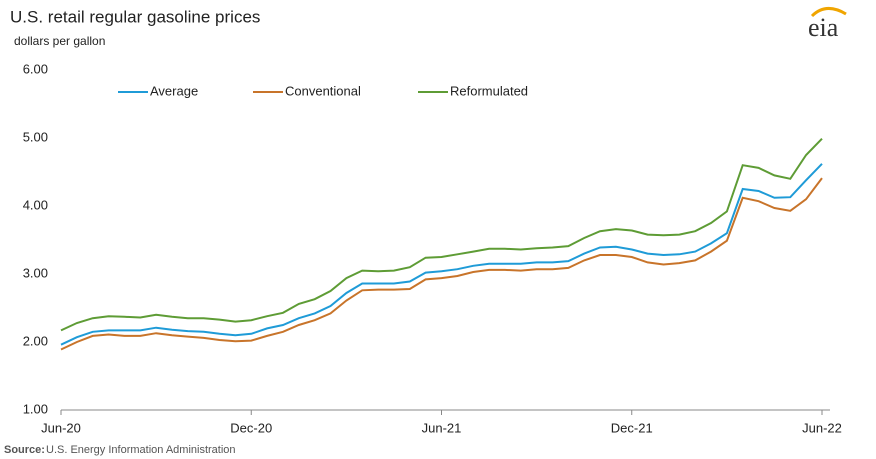 This screenshot has width=876, height=459. Describe the element at coordinates (35, 340) in the screenshot. I see `y-tick-label: 2.00` at that location.